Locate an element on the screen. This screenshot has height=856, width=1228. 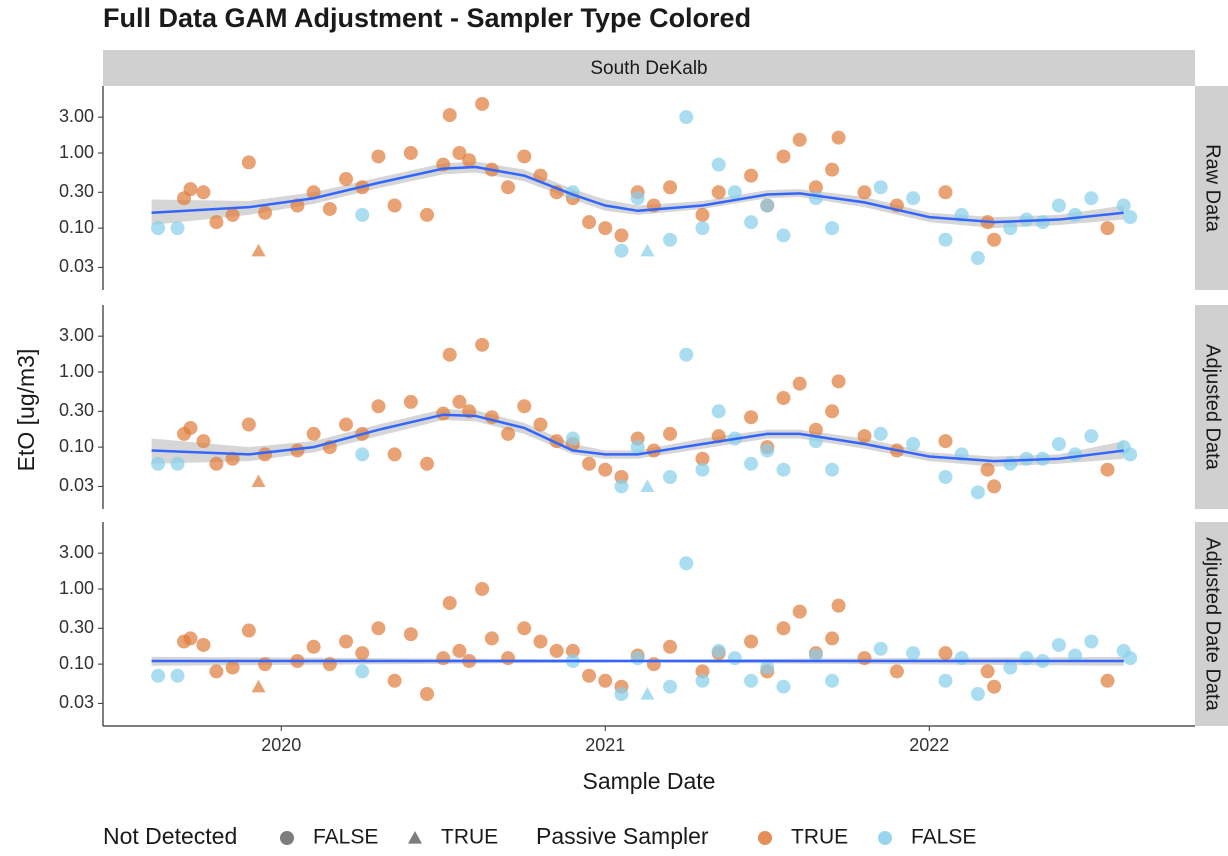
facet-label: South DeKalb is located at coordinates (648, 68).